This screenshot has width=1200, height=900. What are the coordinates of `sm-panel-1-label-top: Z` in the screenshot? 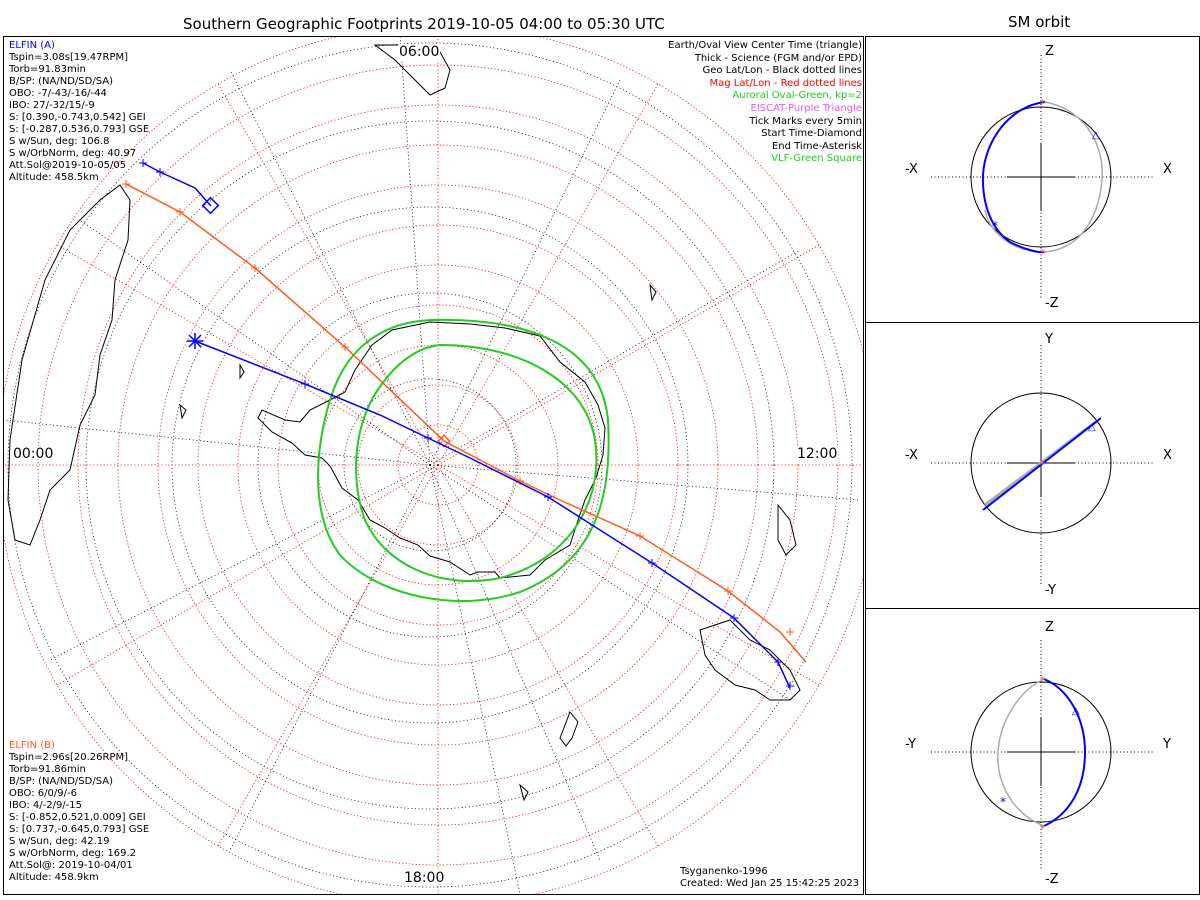 It's located at (1049, 51).